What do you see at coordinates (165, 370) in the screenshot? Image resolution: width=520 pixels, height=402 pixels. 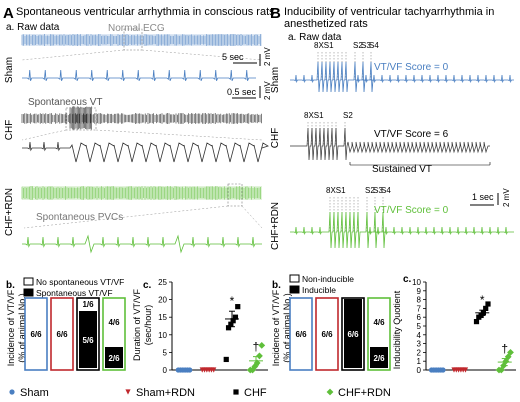 I see `y-tick-label: 0` at bounding box center [165, 370].